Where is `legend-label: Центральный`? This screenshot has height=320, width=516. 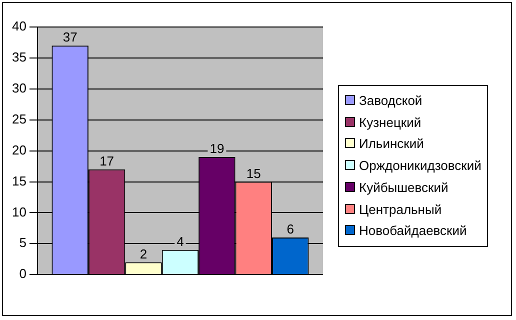 legend-label: Центральный is located at coordinates (400, 209).